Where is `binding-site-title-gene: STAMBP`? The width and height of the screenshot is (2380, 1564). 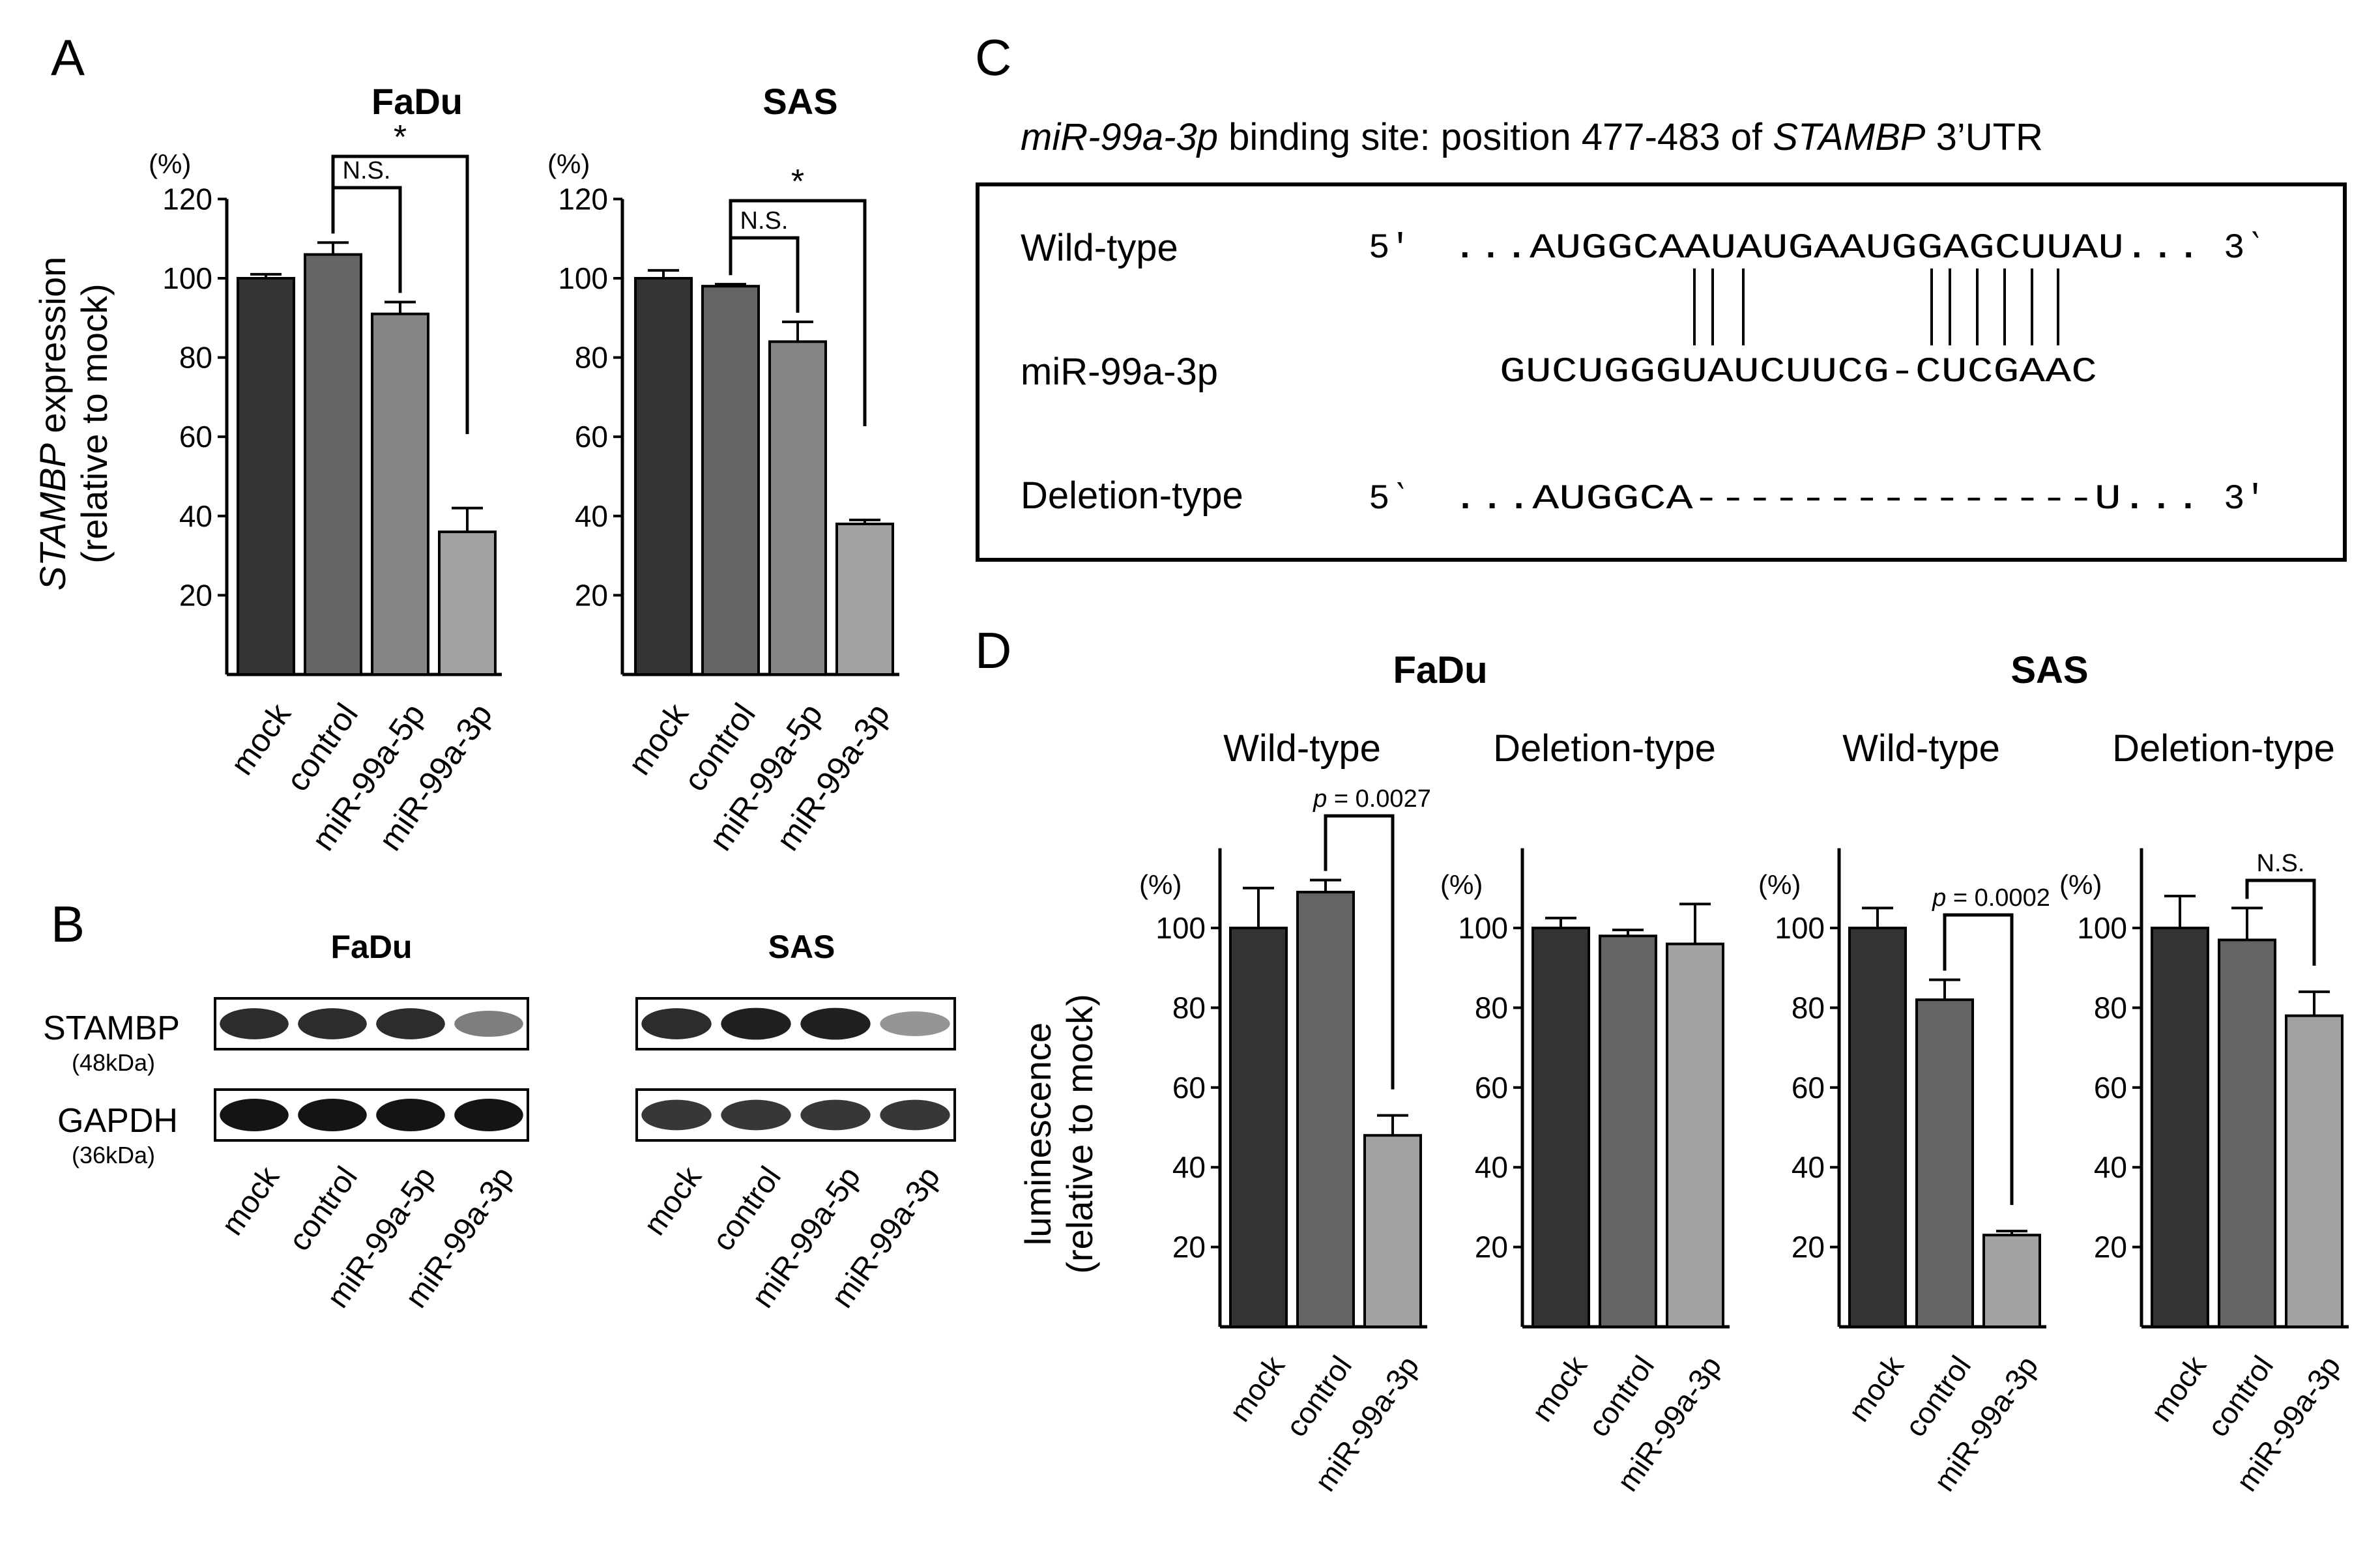 binding-site-title-gene: STAMBP is located at coordinates (1849, 137).